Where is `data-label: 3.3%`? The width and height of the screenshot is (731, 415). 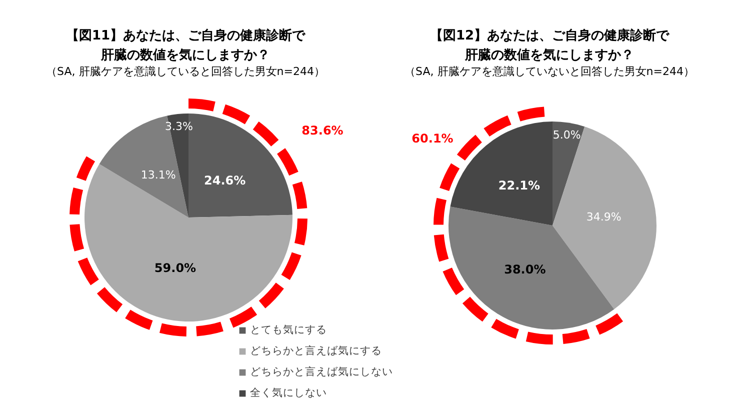 data-label: 3.3% is located at coordinates (179, 126).